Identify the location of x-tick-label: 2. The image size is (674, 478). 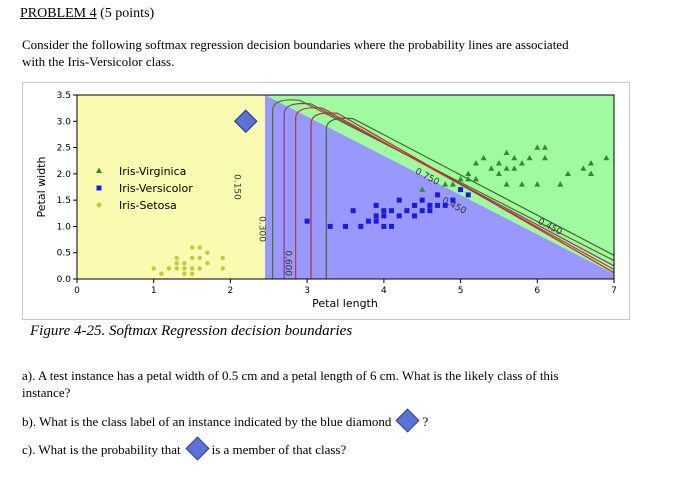
(231, 291).